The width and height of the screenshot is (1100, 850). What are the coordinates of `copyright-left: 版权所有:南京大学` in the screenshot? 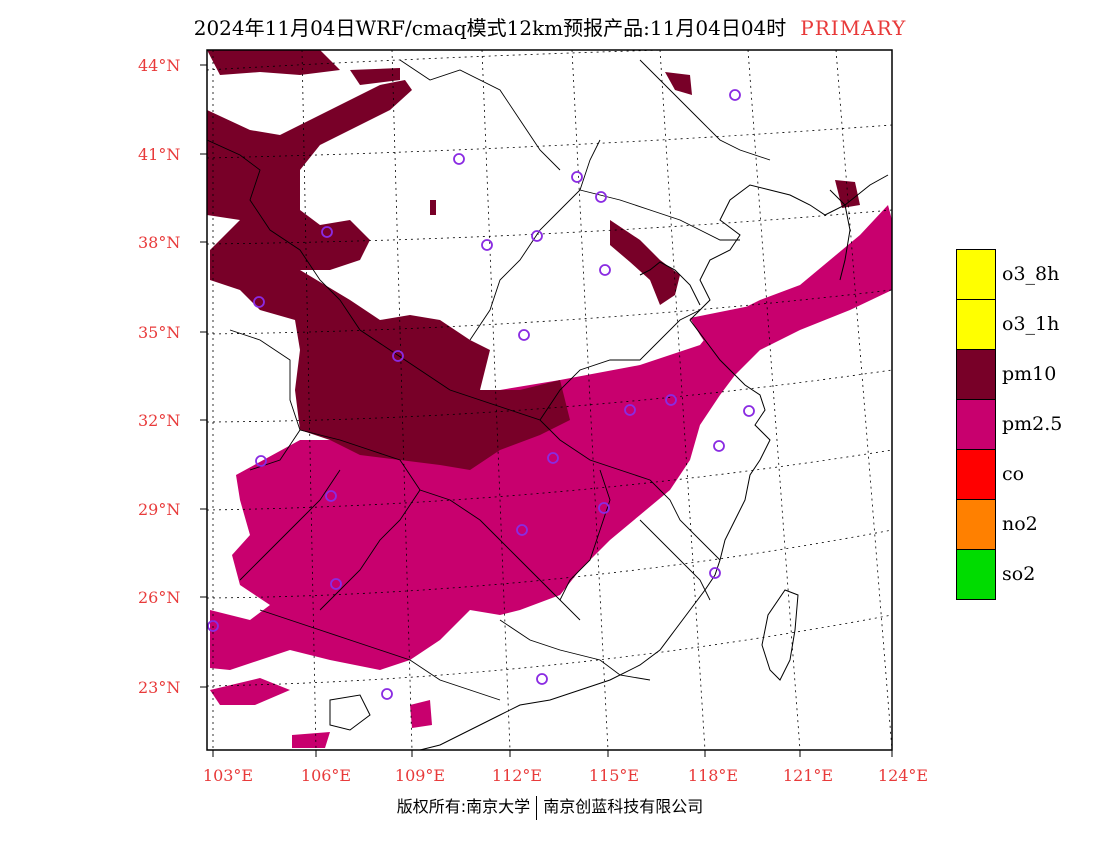 It's located at (463, 806).